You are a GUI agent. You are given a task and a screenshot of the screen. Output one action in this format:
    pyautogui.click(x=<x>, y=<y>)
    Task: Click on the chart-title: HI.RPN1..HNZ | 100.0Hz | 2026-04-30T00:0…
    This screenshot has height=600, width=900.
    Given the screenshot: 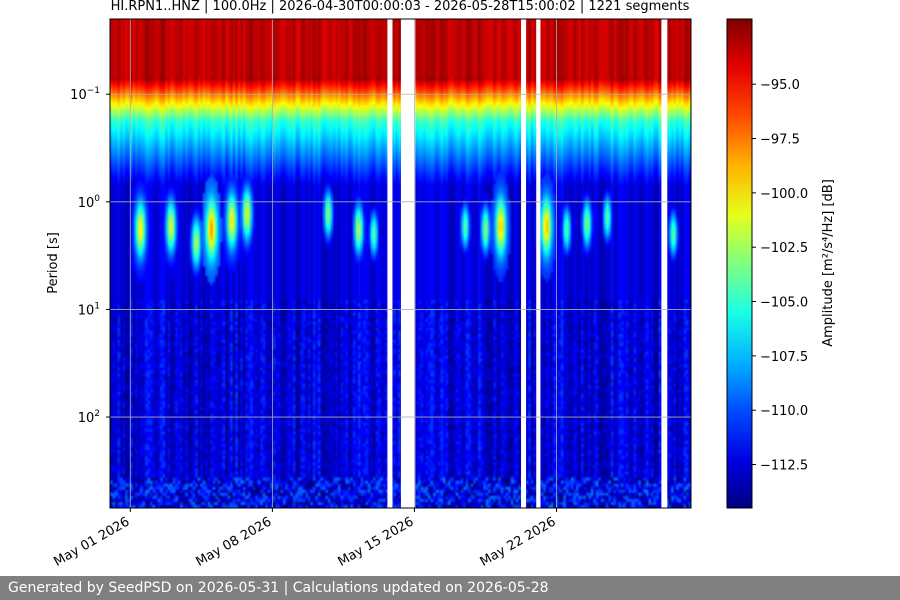 What is the action you would take?
    pyautogui.click(x=400, y=7)
    